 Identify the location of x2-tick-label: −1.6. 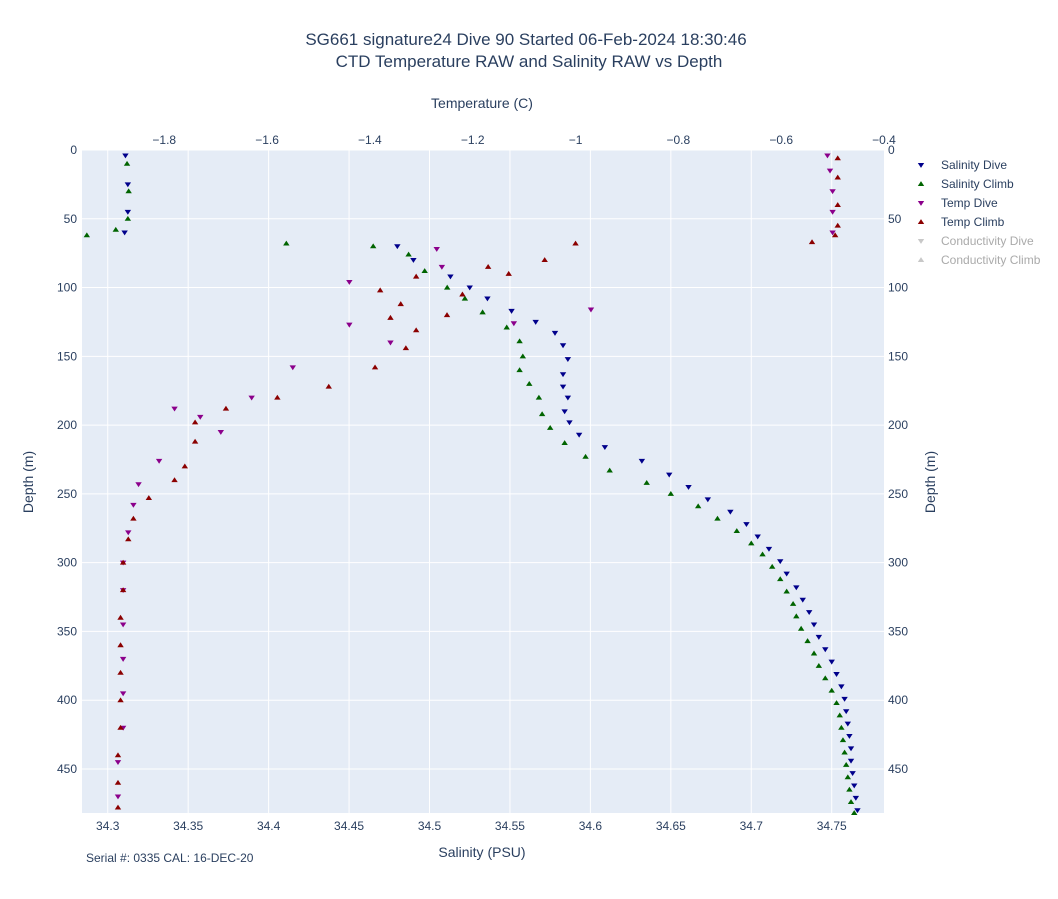
(267, 140).